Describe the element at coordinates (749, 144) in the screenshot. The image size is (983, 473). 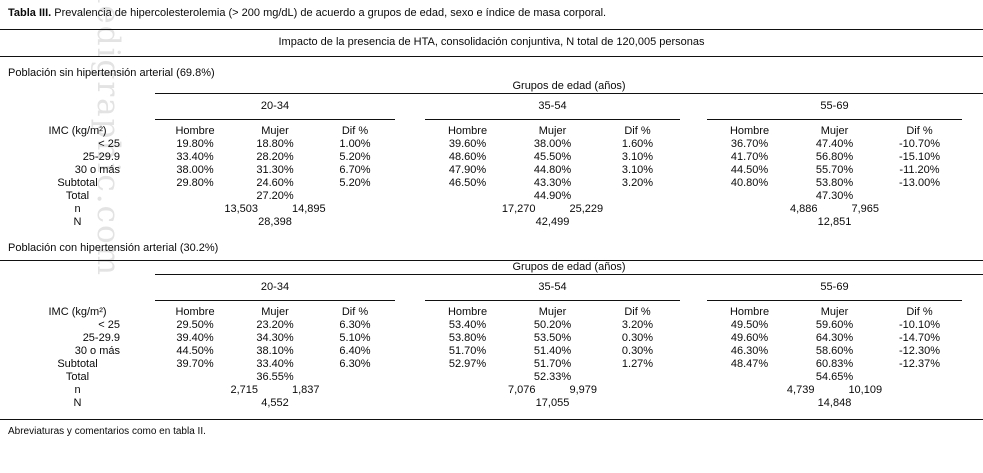
I see `value-cell: 36.70%` at that location.